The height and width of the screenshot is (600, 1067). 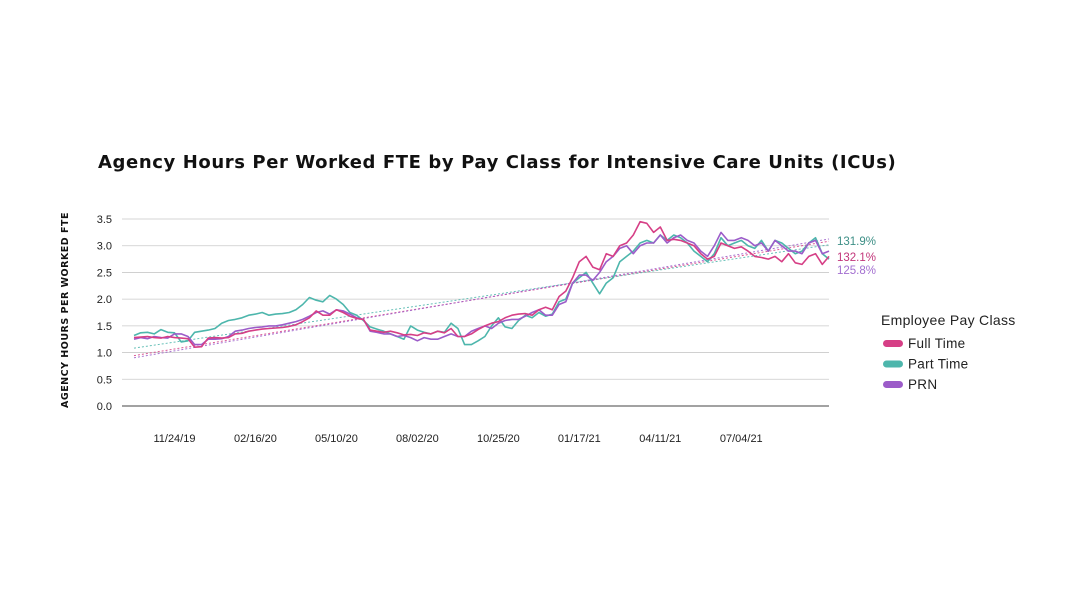 I want to click on x-tick-label: 11/24/19, so click(x=174, y=439).